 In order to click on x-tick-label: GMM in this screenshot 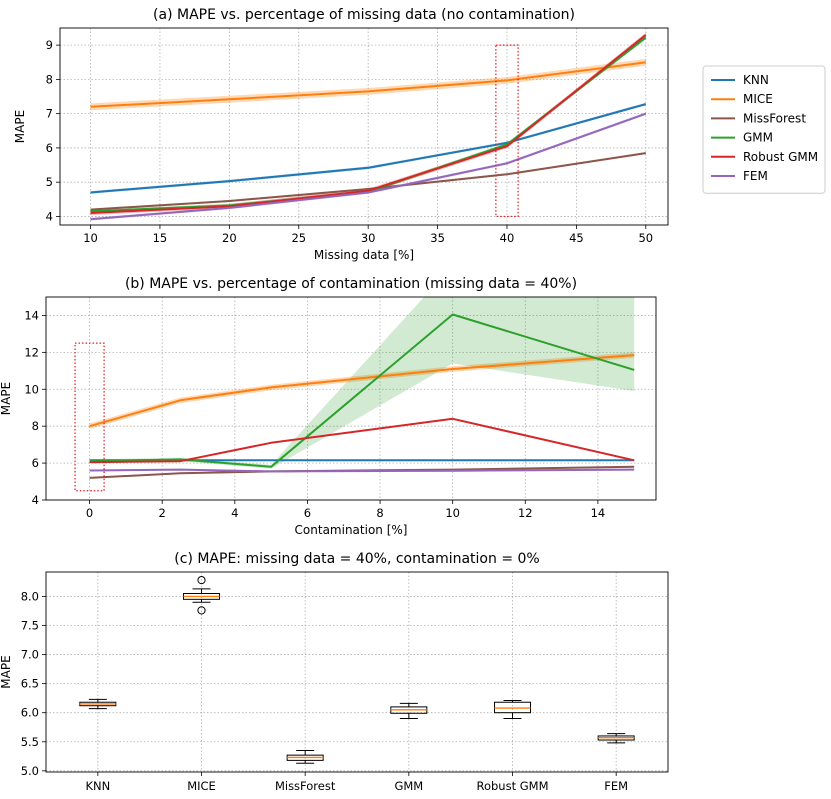, I will do `click(408, 786)`.